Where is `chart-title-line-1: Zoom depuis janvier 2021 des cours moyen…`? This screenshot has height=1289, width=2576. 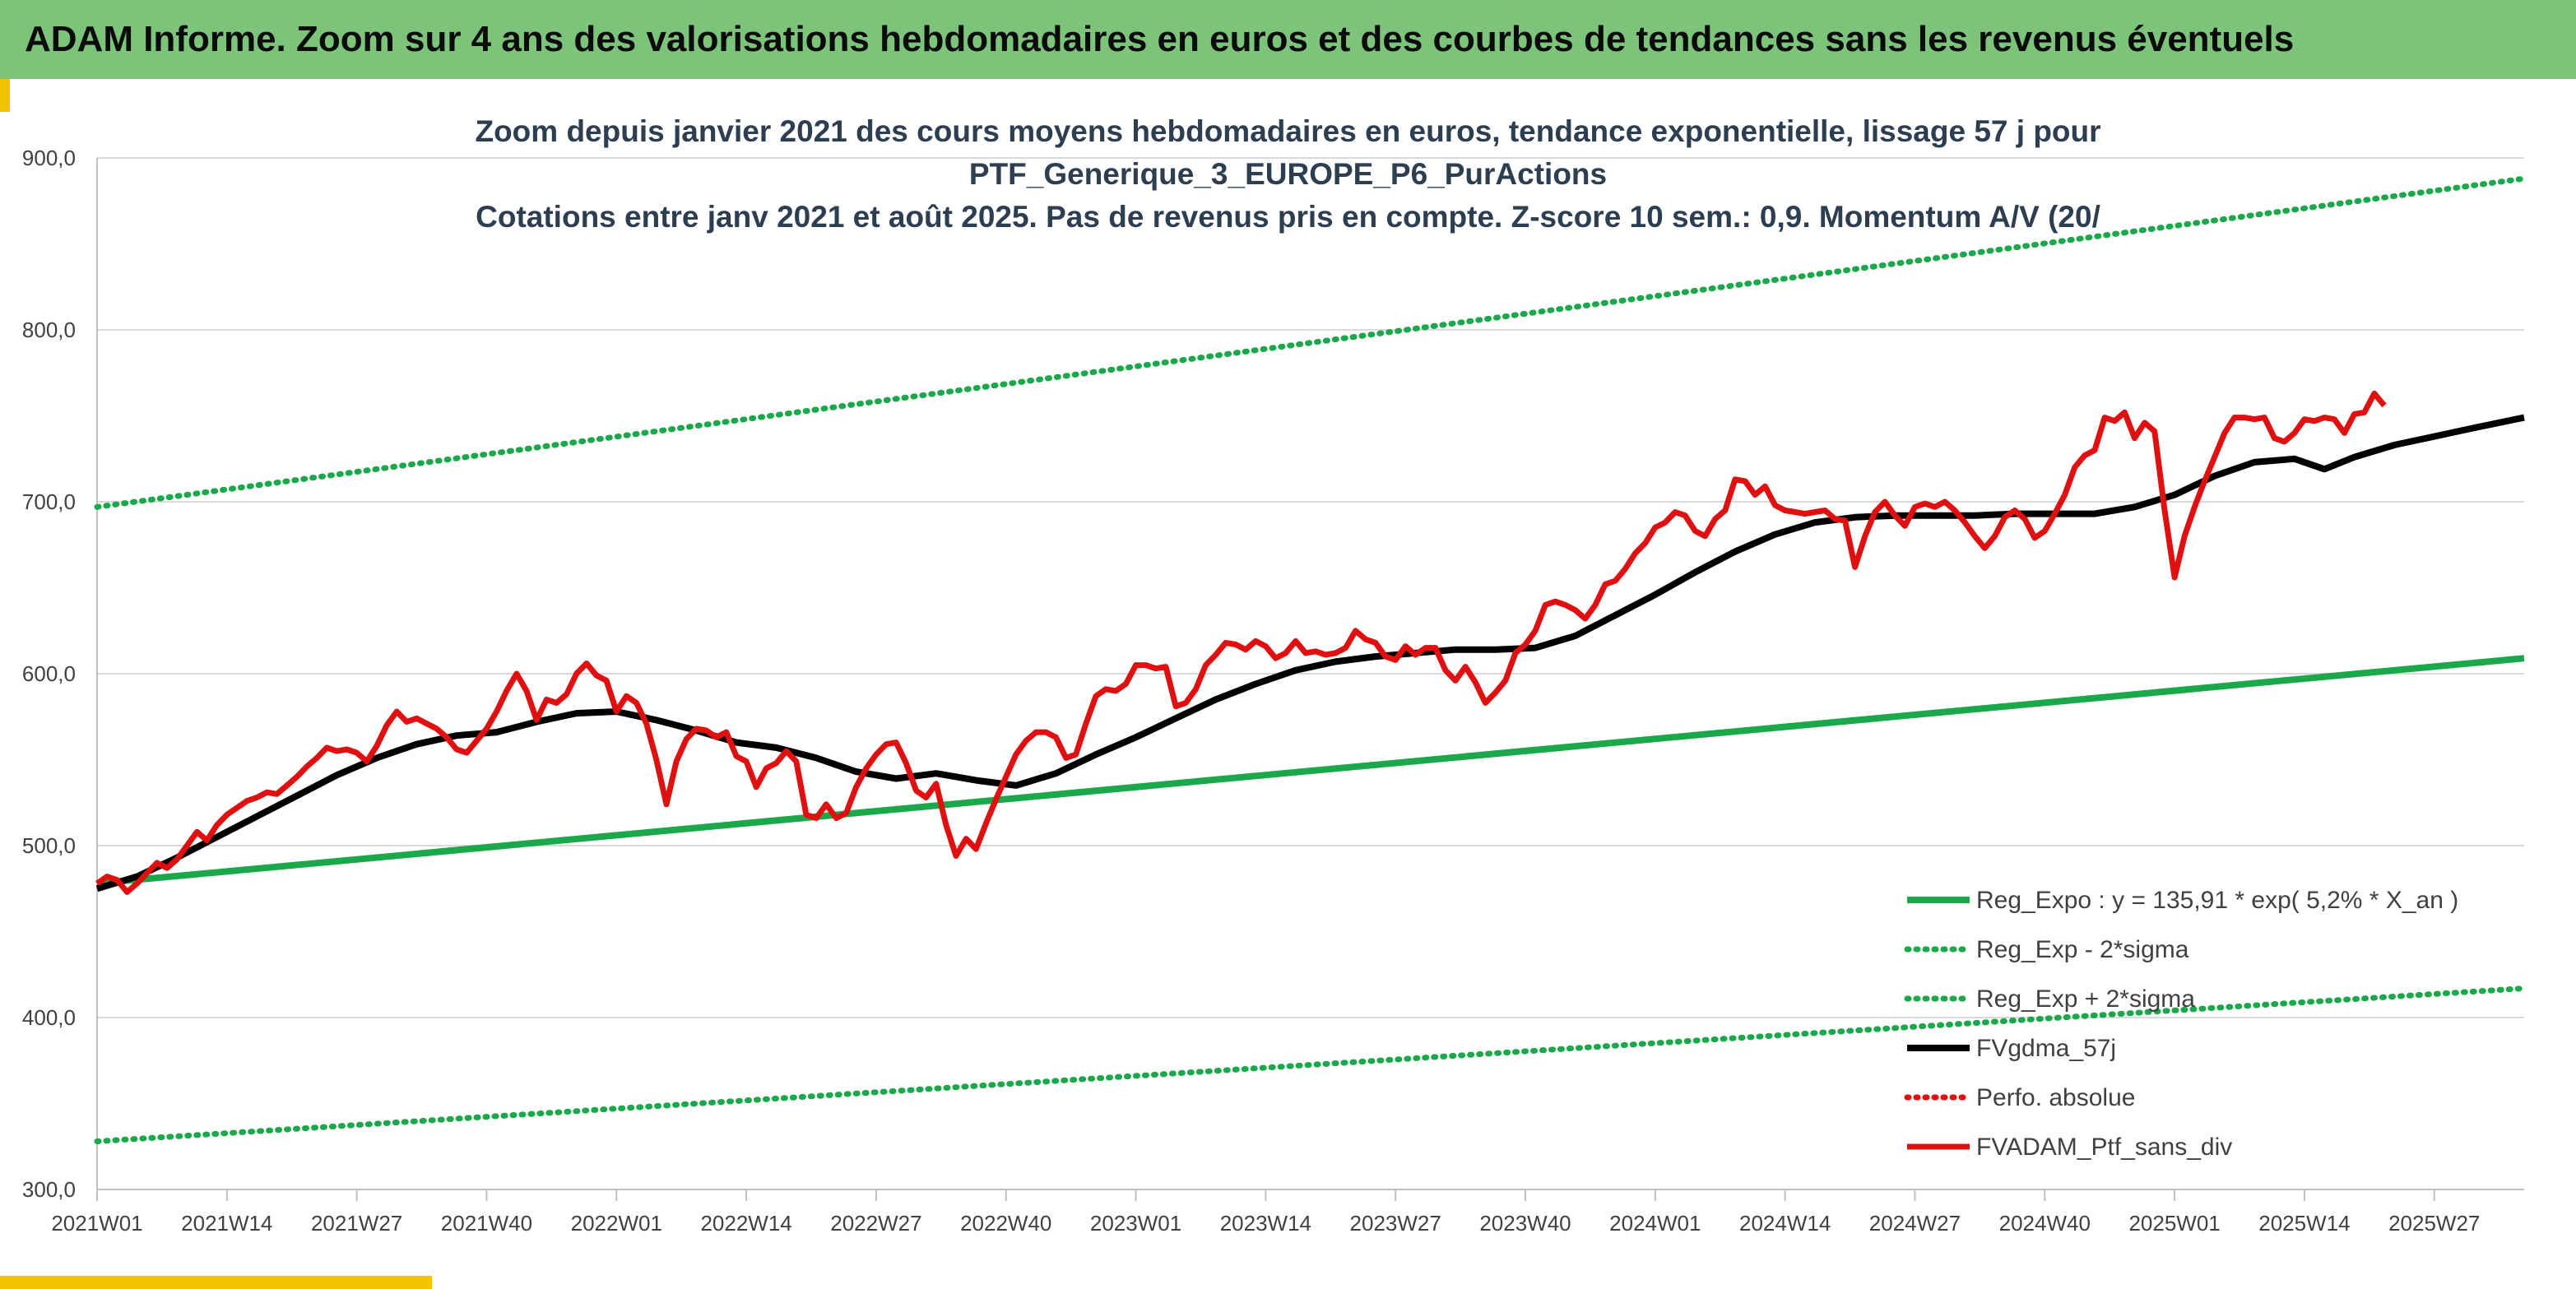
chart-title-line-1: Zoom depuis janvier 2021 des cours moyen… is located at coordinates (1288, 131).